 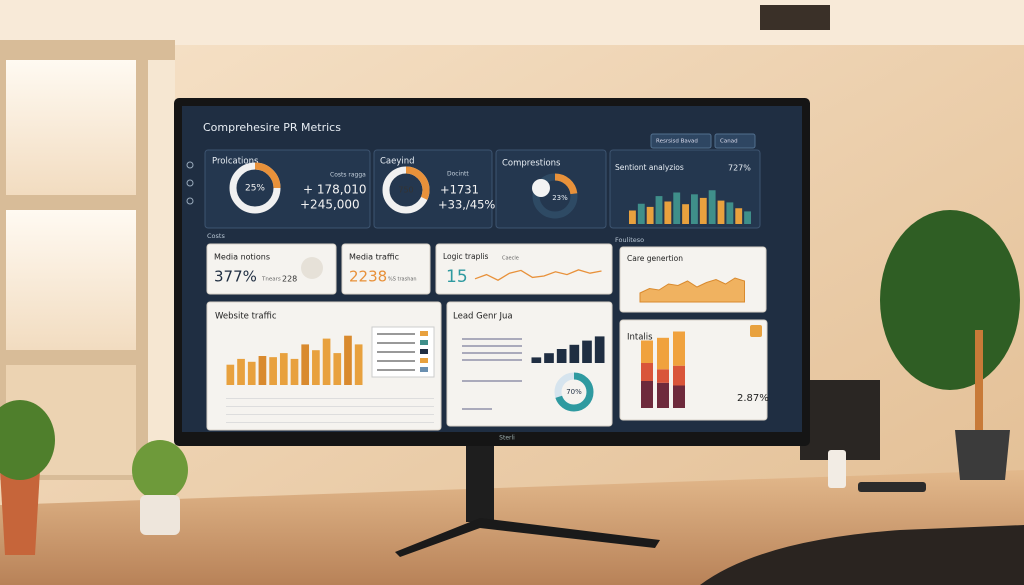 I want to click on value: 2.87%, so click(x=753, y=398).